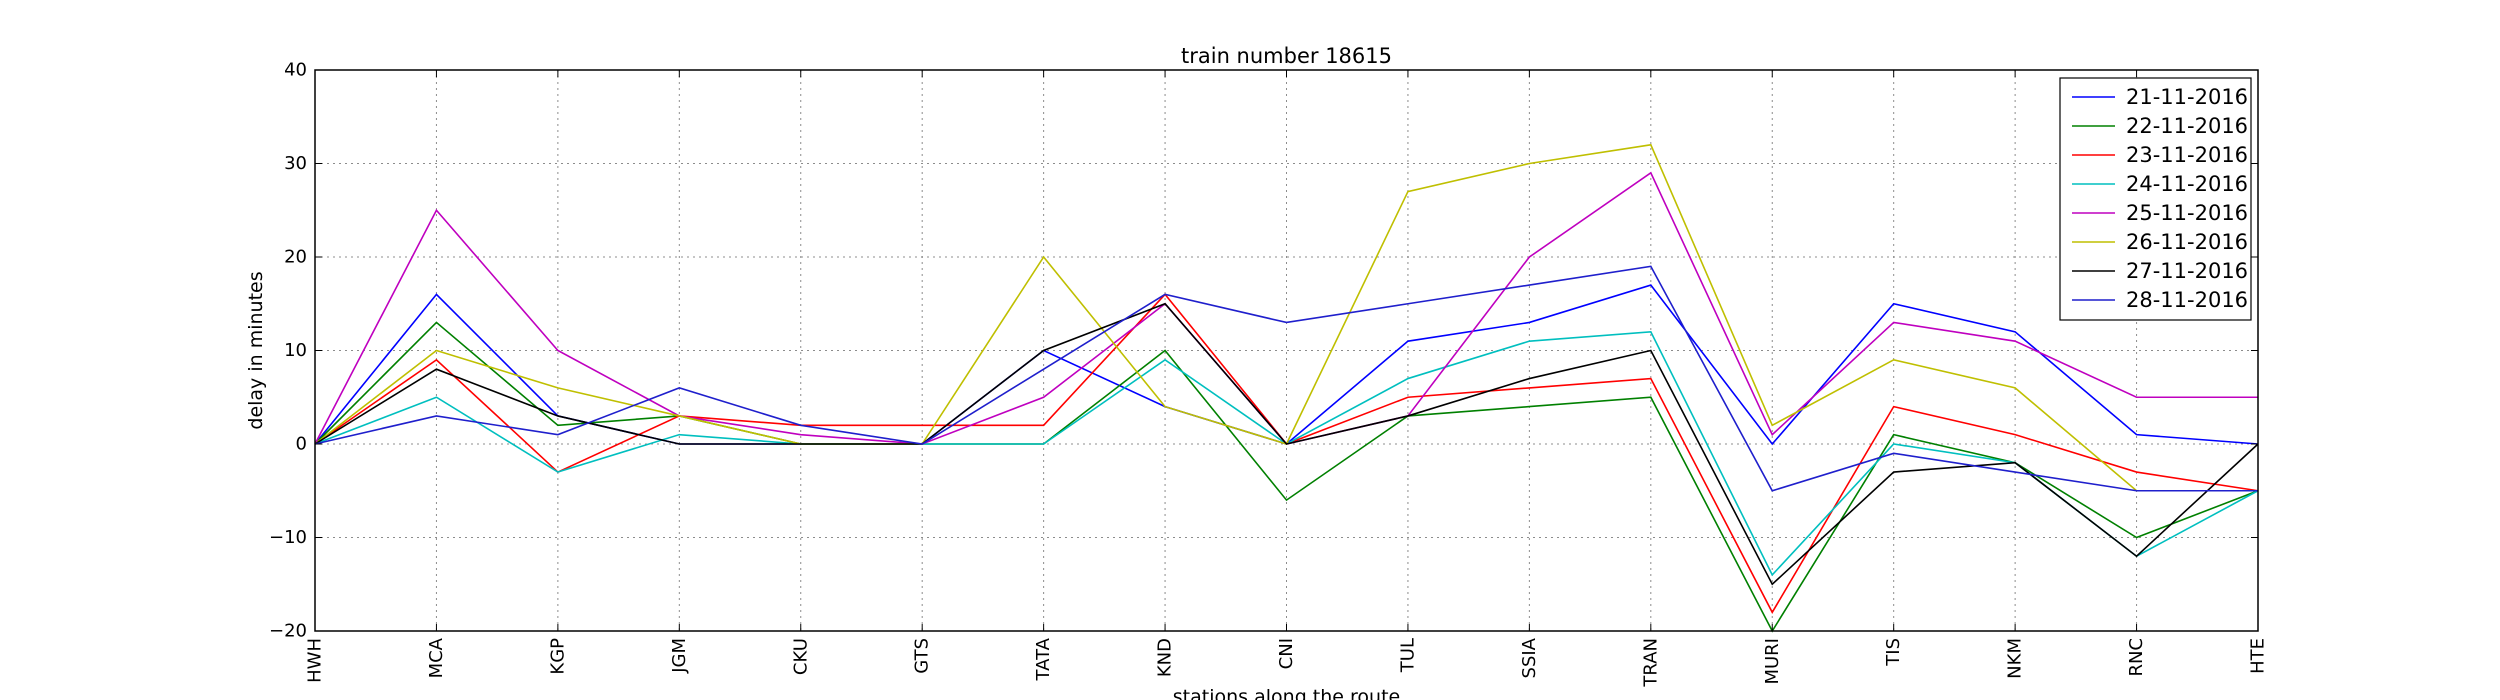 The height and width of the screenshot is (700, 2500). Describe the element at coordinates (2136, 657) in the screenshot. I see `x-tick-label: RNC` at that location.